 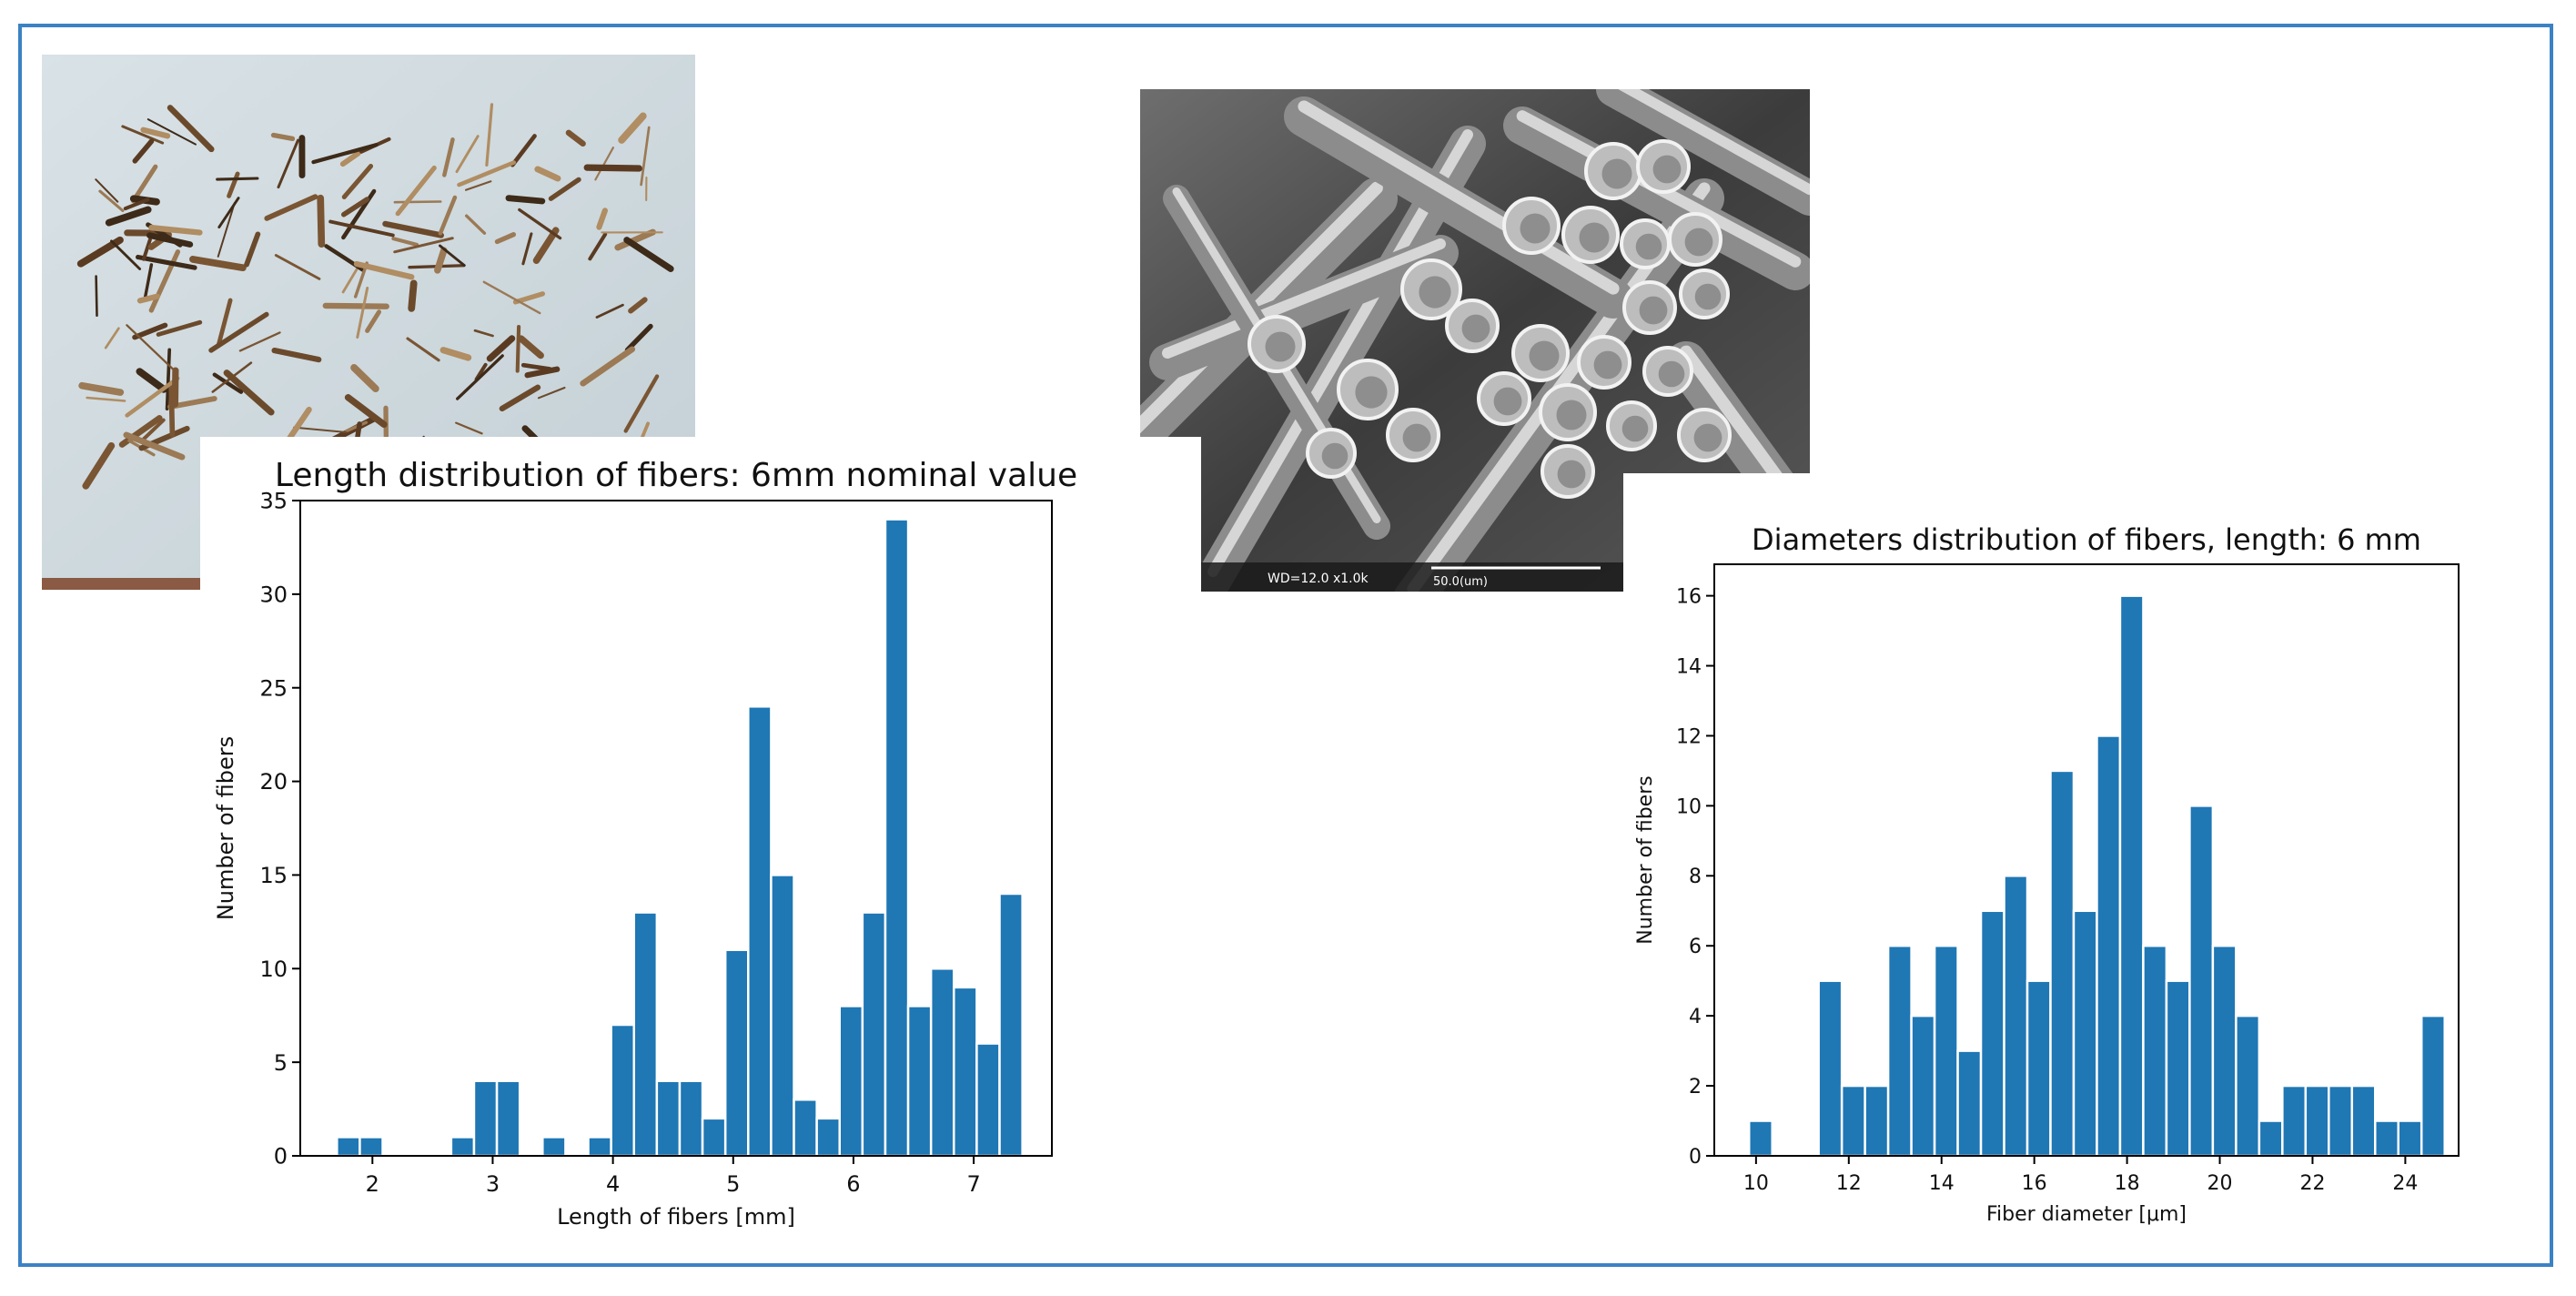 I want to click on length-hist-x-tick-label: 2, so click(x=373, y=1184).